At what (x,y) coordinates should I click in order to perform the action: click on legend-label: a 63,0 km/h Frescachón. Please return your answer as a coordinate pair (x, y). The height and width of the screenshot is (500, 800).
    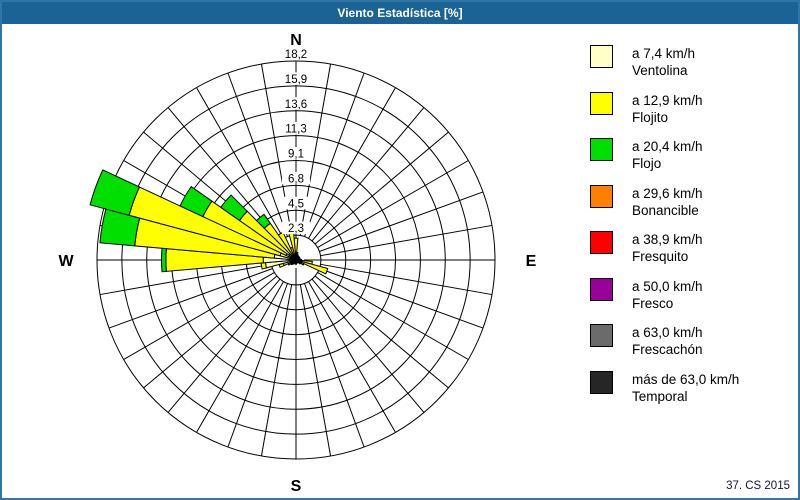
    Looking at the image, I should click on (667, 340).